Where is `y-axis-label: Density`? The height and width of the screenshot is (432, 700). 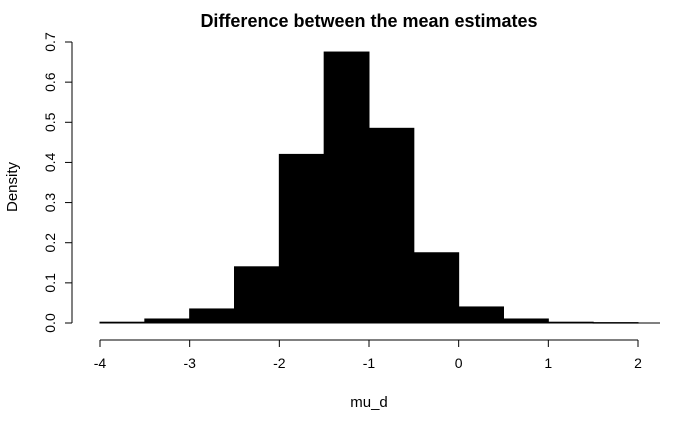
y-axis-label: Density is located at coordinates (12, 186).